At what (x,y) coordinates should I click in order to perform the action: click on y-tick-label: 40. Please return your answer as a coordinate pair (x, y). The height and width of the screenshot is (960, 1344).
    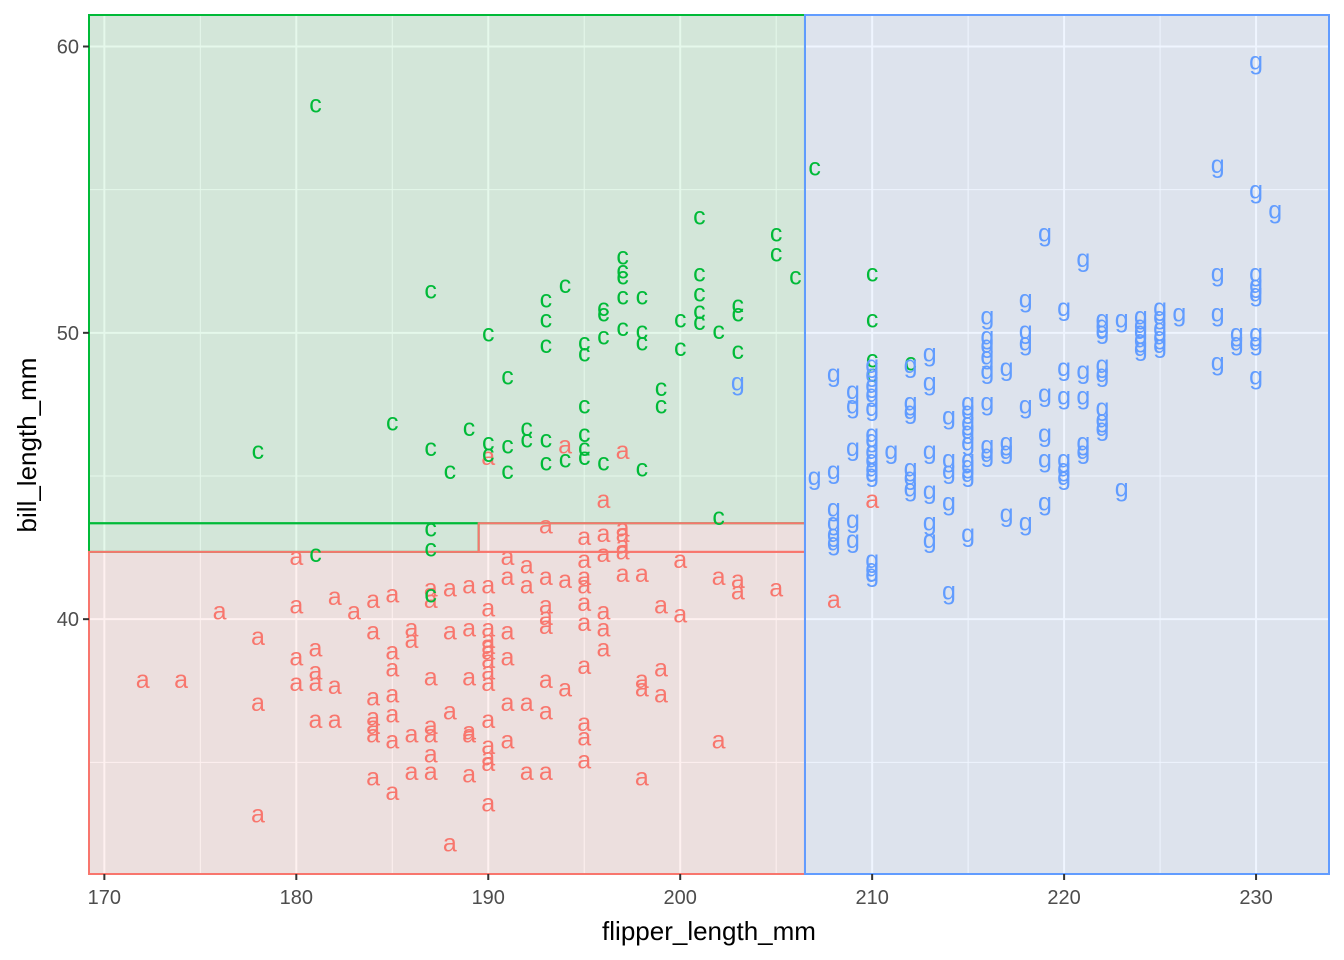
    Looking at the image, I should click on (68, 620).